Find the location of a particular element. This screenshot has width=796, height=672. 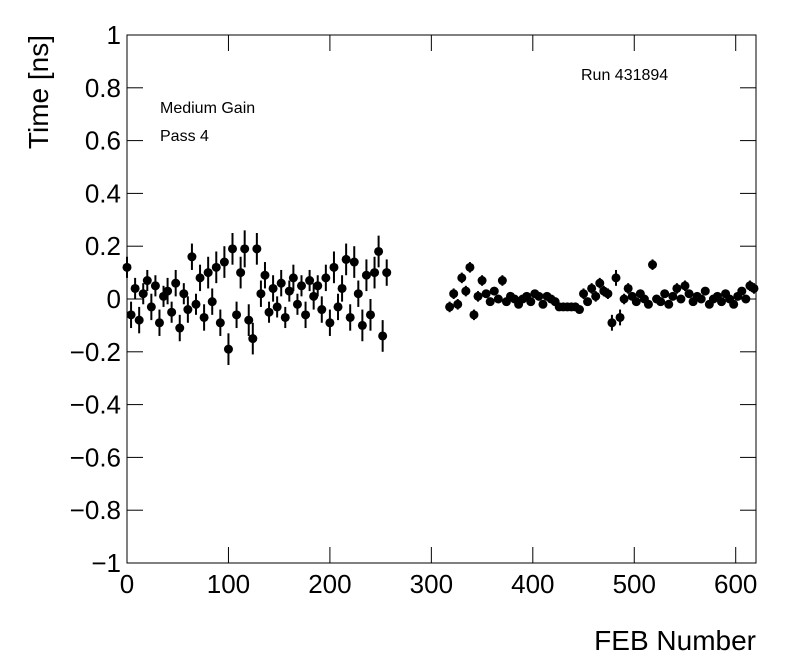

y-tick-label: −0.6 is located at coordinates (95, 457).